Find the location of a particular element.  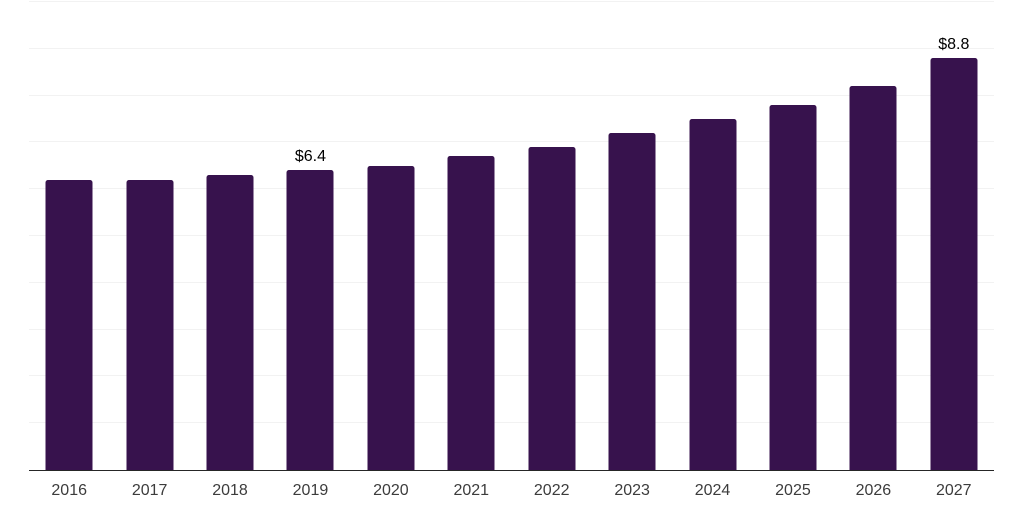

bar-2020 is located at coordinates (391, 317).